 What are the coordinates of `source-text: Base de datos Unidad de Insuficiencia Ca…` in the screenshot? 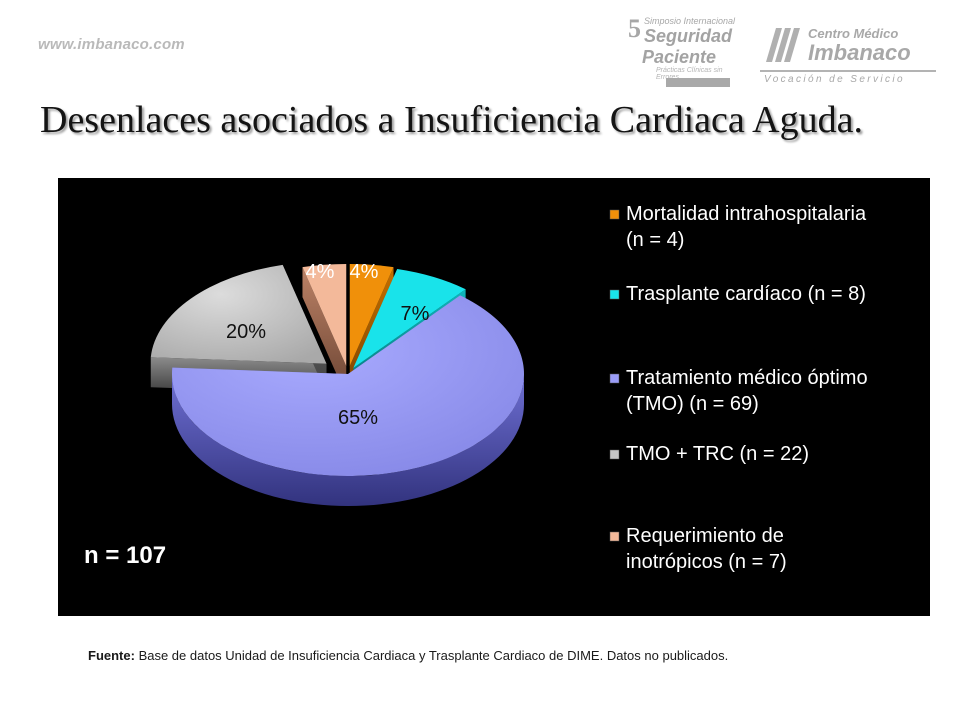 It's located at (431, 655).